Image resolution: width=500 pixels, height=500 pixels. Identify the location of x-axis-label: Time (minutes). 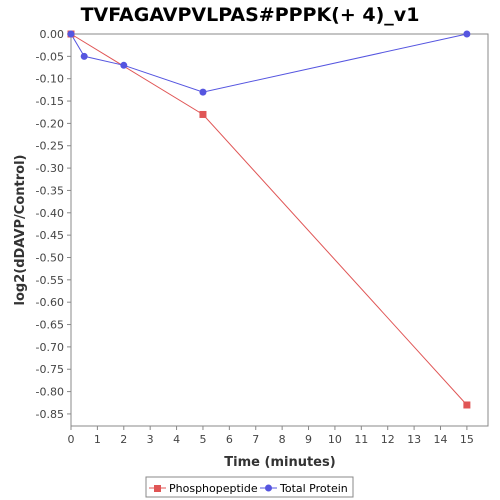
(279, 462).